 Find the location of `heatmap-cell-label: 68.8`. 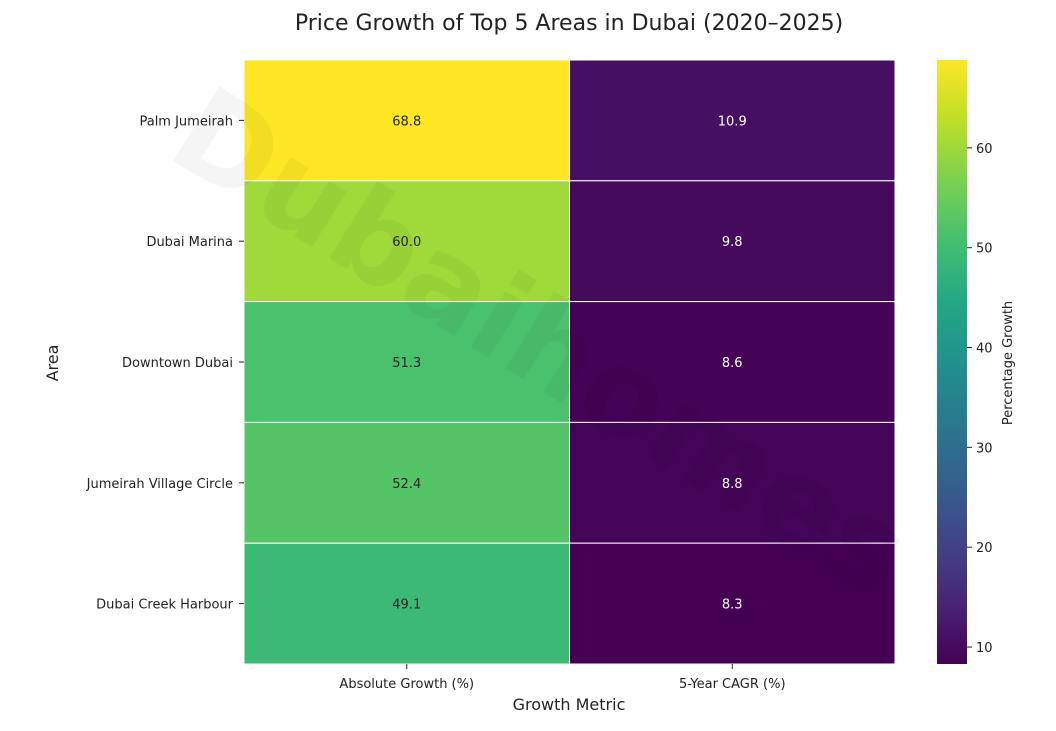

heatmap-cell-label: 68.8 is located at coordinates (406, 121).